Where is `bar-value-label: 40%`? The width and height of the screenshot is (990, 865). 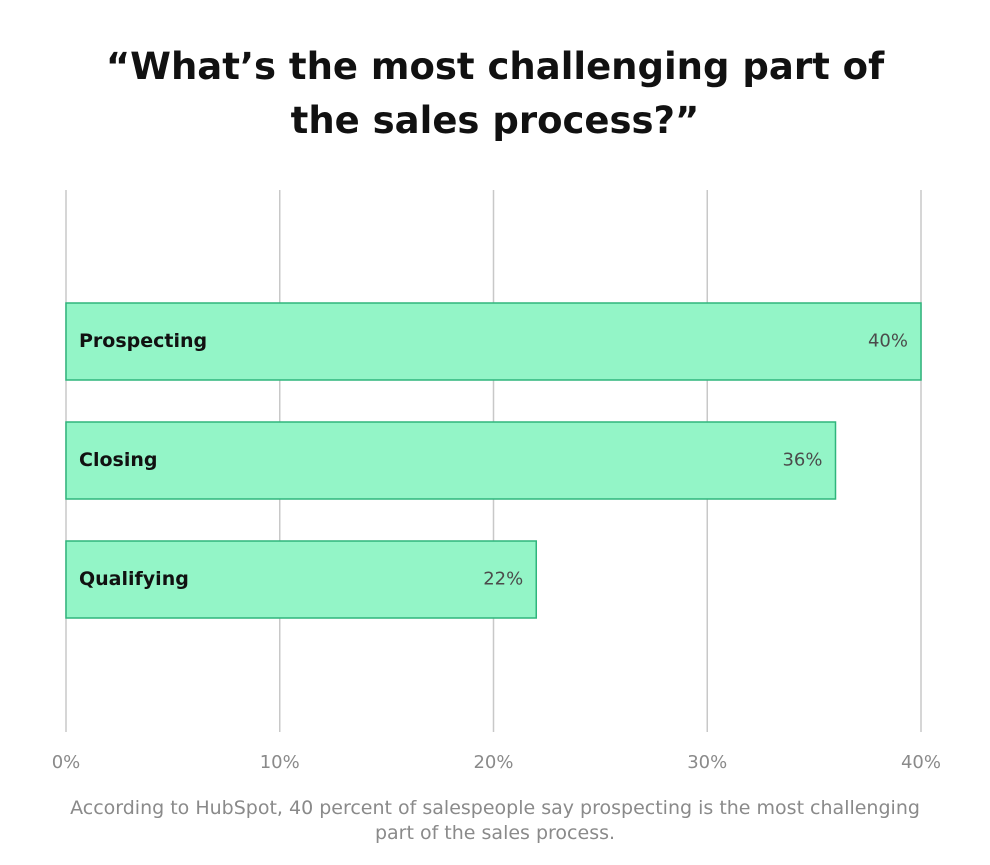 bar-value-label: 40% is located at coordinates (888, 341).